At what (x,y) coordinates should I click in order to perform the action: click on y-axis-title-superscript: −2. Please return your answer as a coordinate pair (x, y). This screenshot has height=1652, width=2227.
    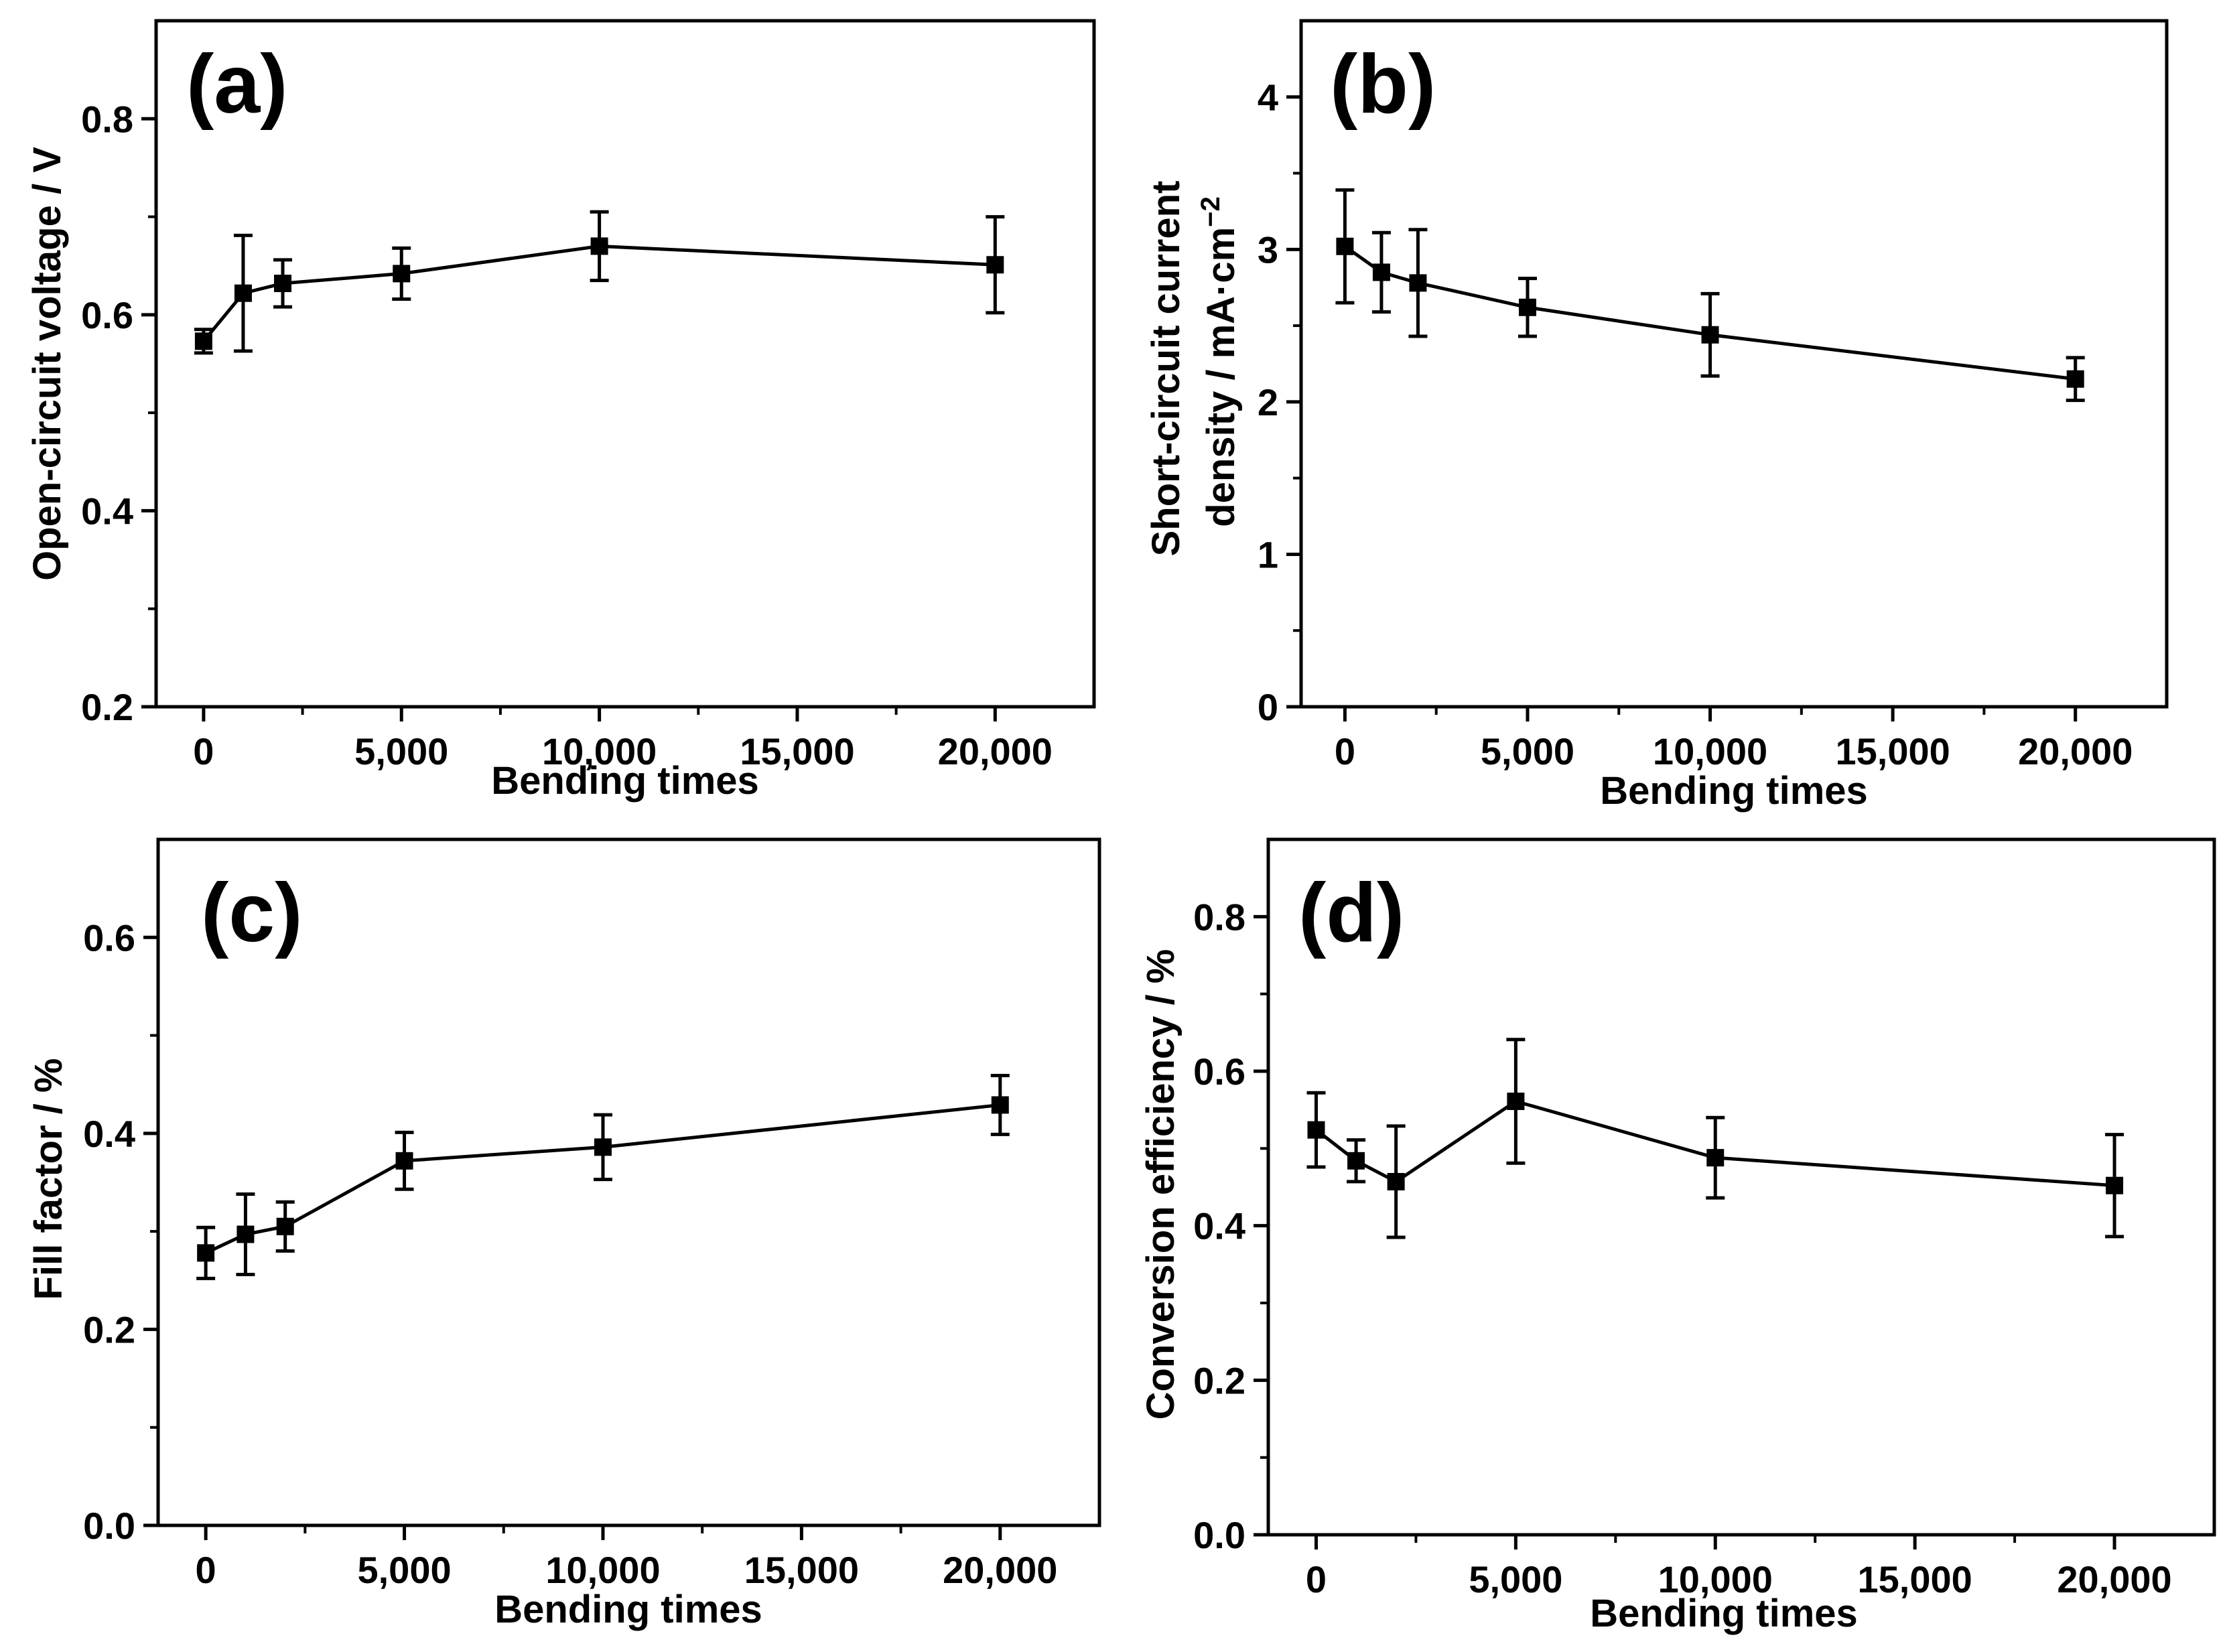
    Looking at the image, I should click on (1211, 211).